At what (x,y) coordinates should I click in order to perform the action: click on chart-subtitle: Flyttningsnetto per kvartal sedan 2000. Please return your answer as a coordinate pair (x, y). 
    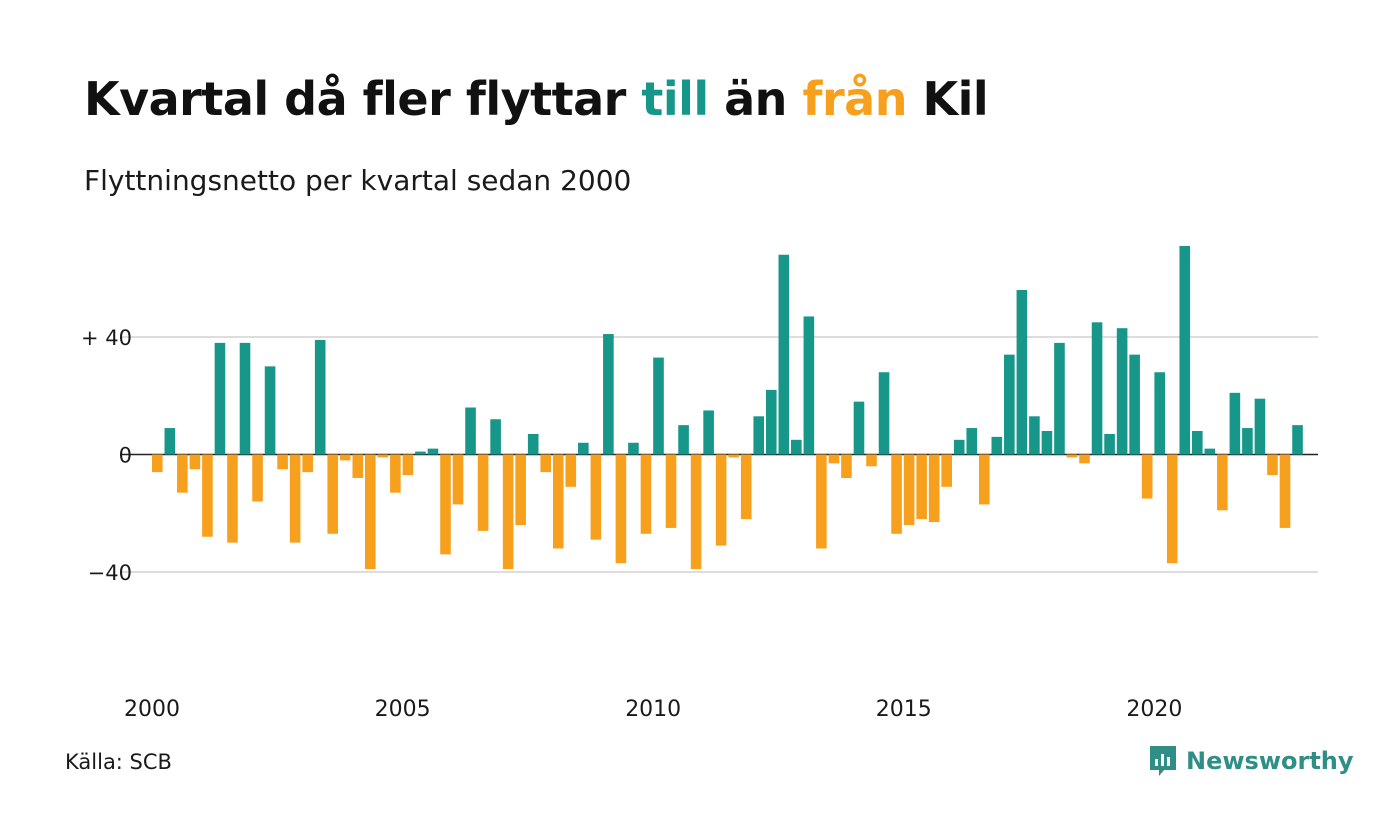
    Looking at the image, I should click on (358, 180).